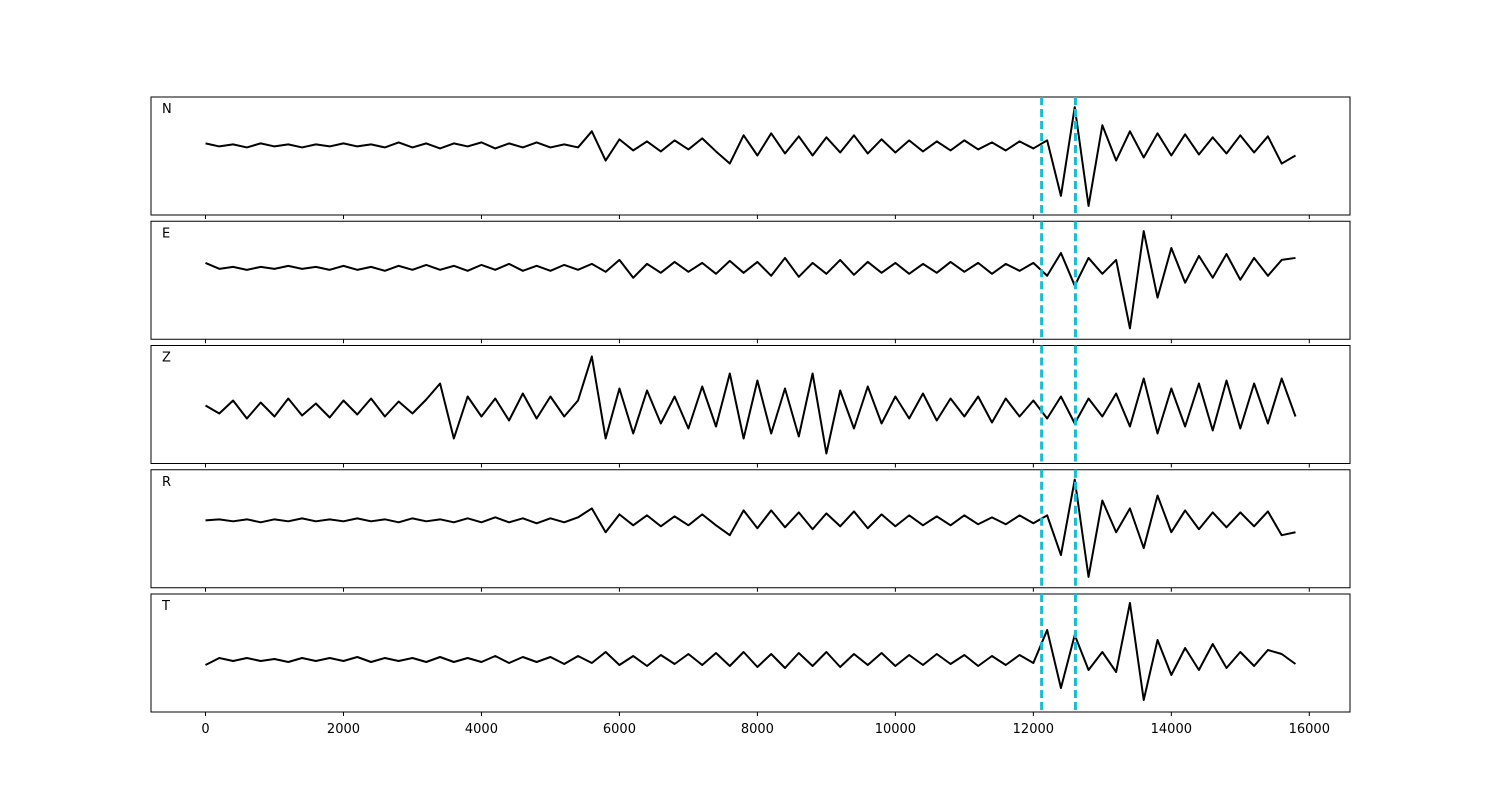 This screenshot has width=1500, height=804. Describe the element at coordinates (165, 606) in the screenshot. I see `panel-label: T` at that location.